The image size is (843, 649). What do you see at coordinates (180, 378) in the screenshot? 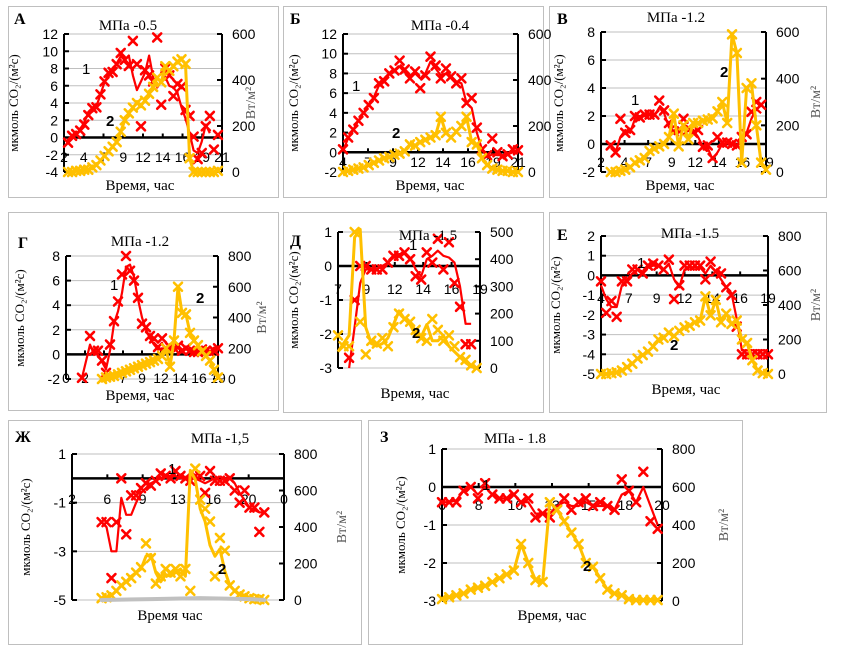
I see `x-tick-label: 14` at bounding box center [180, 378].